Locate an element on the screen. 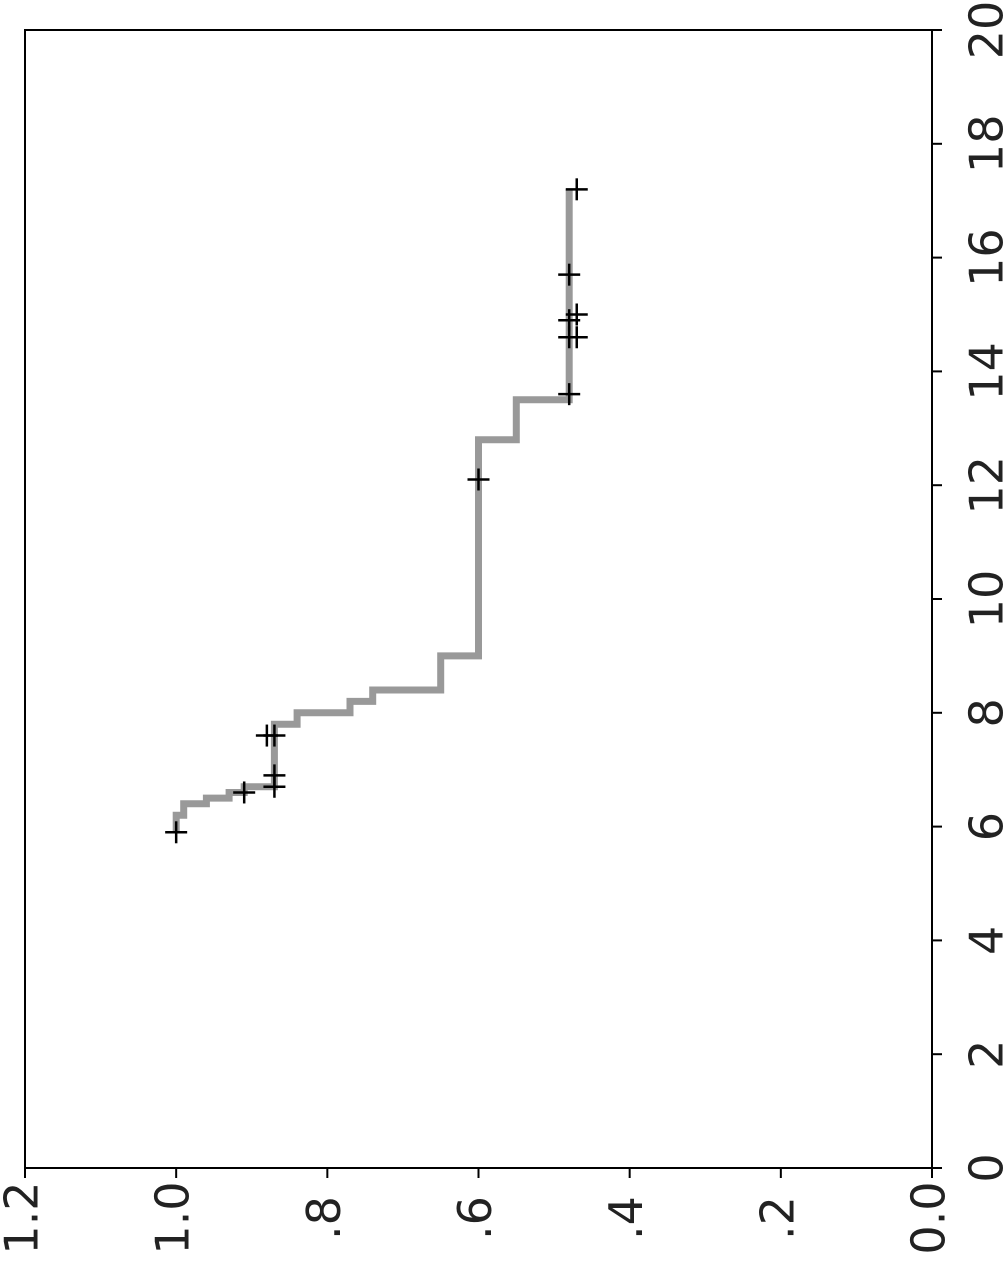 The height and width of the screenshot is (1264, 1006). y-axis-ticks: 0.0 .2 .4 .6 .8 1.0 1.2 is located at coordinates (478, 1211).